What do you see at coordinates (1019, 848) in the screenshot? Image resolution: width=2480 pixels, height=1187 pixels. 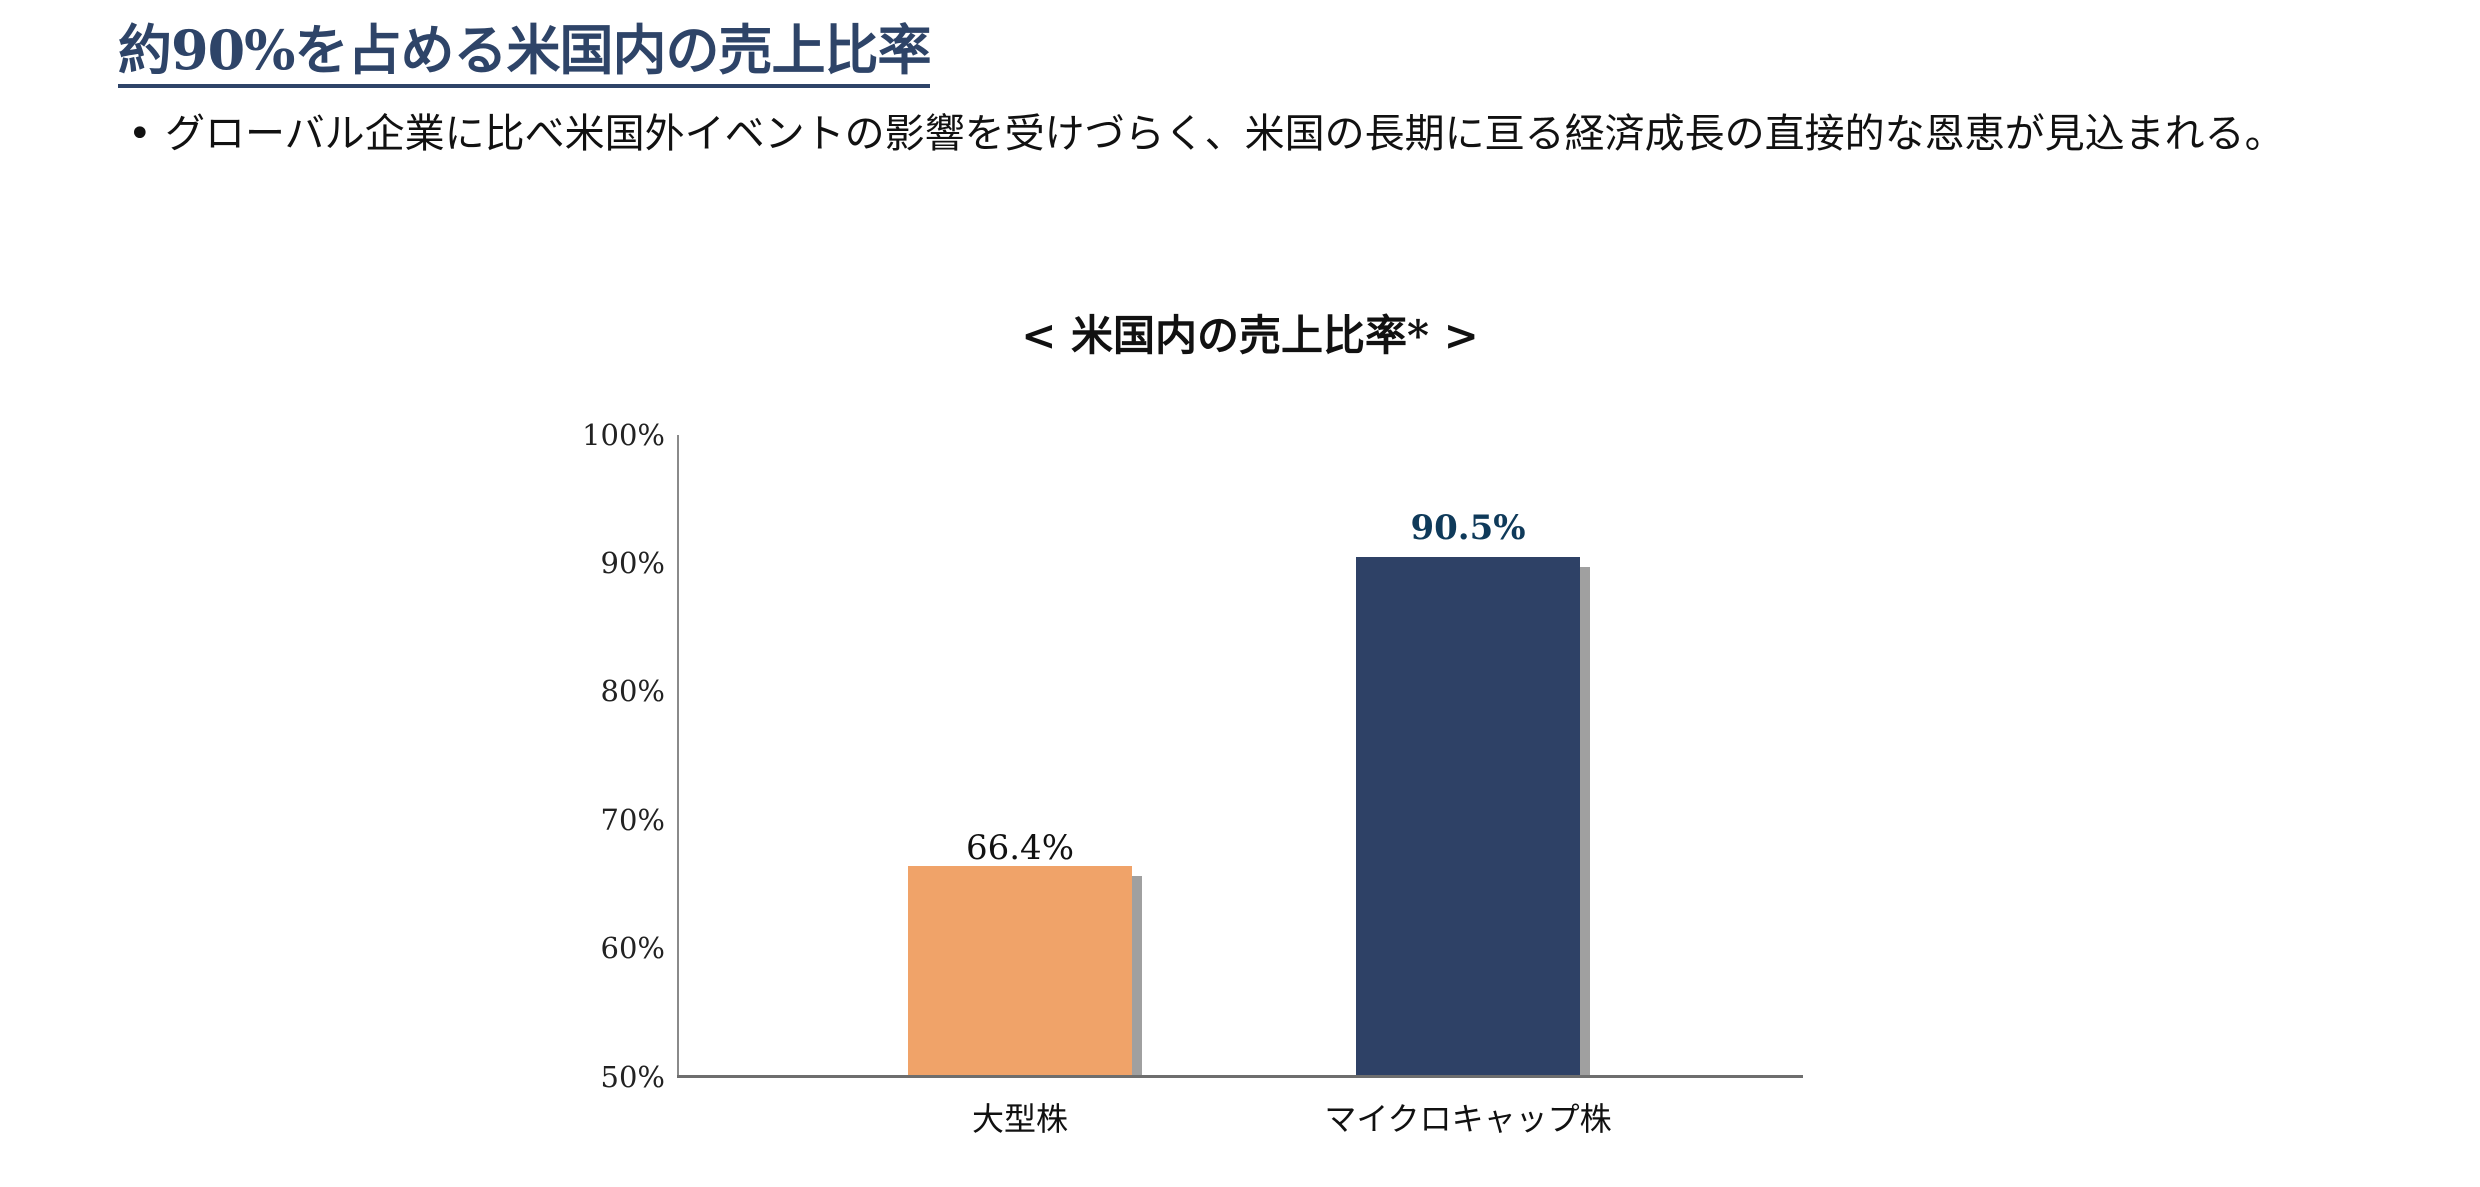 I see `data-label-large-cap: 66.4%` at bounding box center [1019, 848].